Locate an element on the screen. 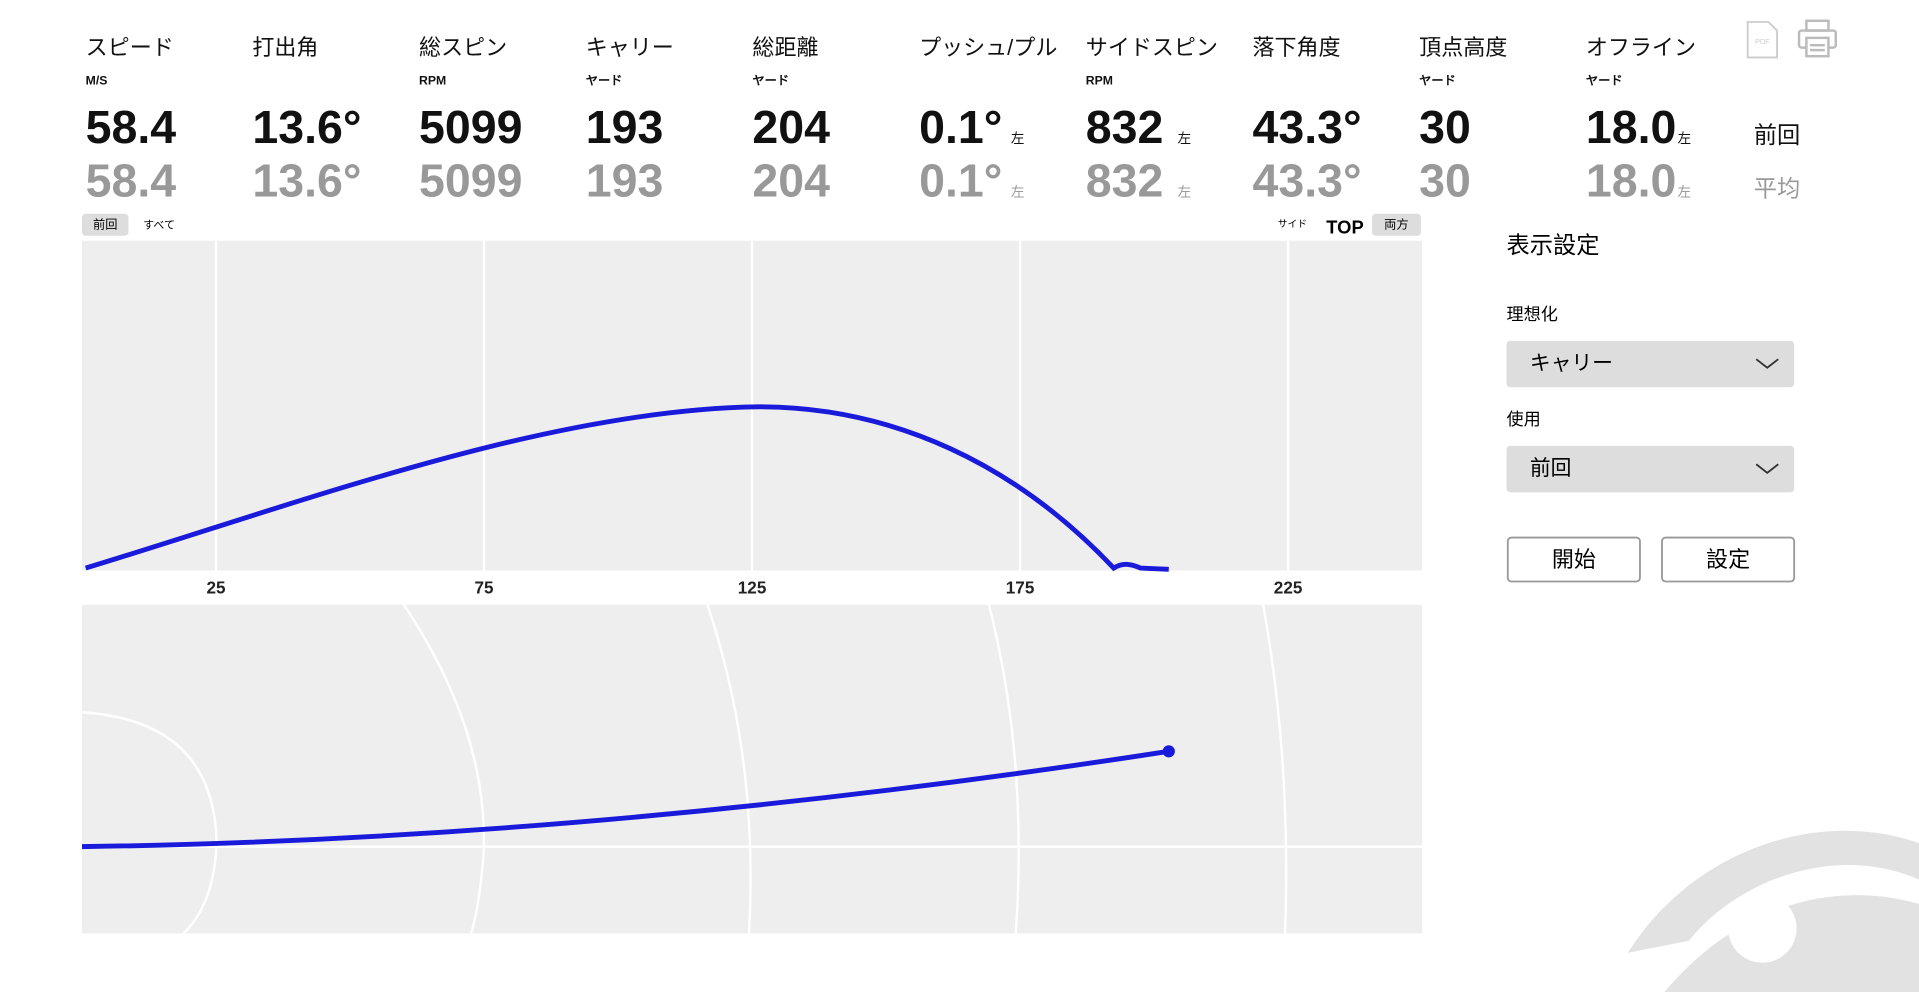 This screenshot has width=1919, height=992. tab: すべて is located at coordinates (159, 224).